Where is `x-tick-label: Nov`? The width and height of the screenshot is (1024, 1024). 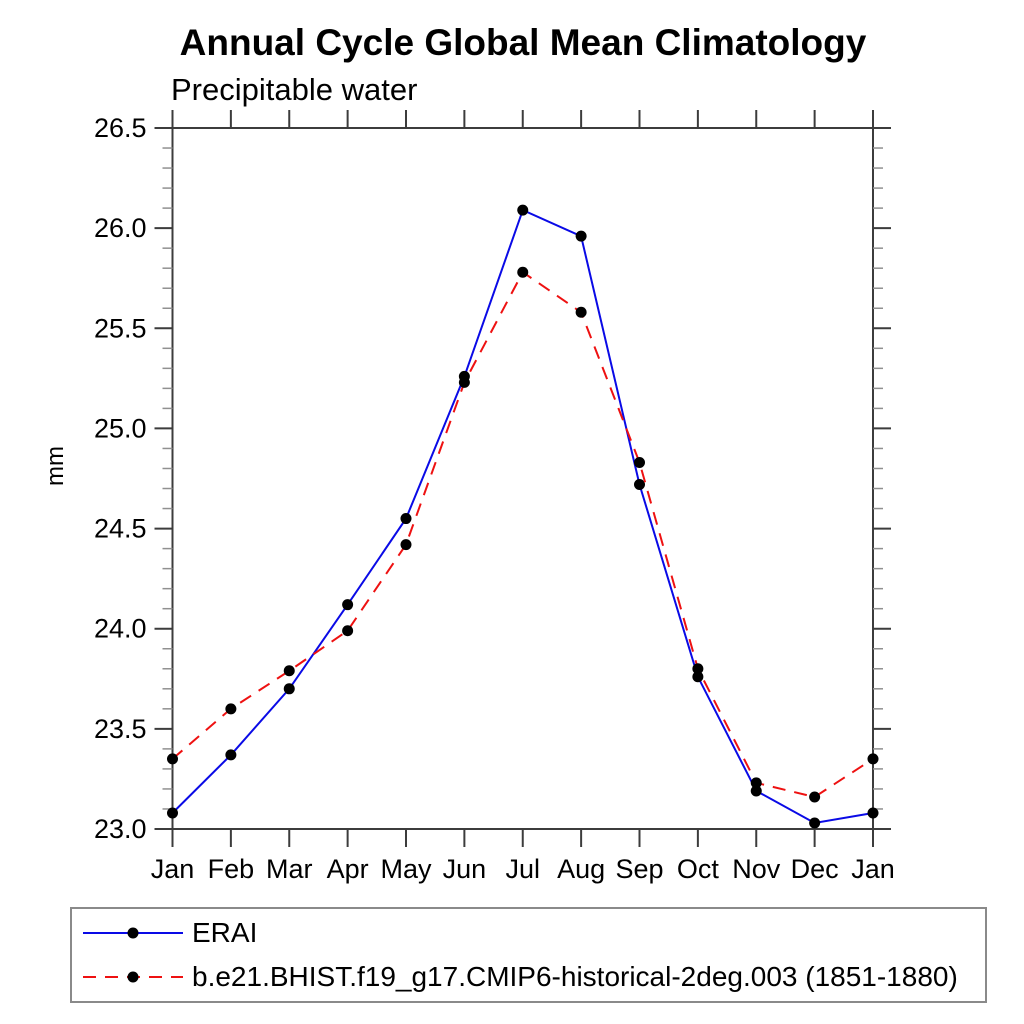 x-tick-label: Nov is located at coordinates (756, 869).